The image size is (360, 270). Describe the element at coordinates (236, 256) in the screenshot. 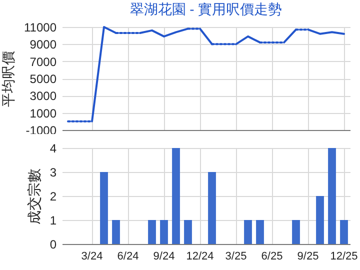

I see `x-tick-label: 3/25` at that location.